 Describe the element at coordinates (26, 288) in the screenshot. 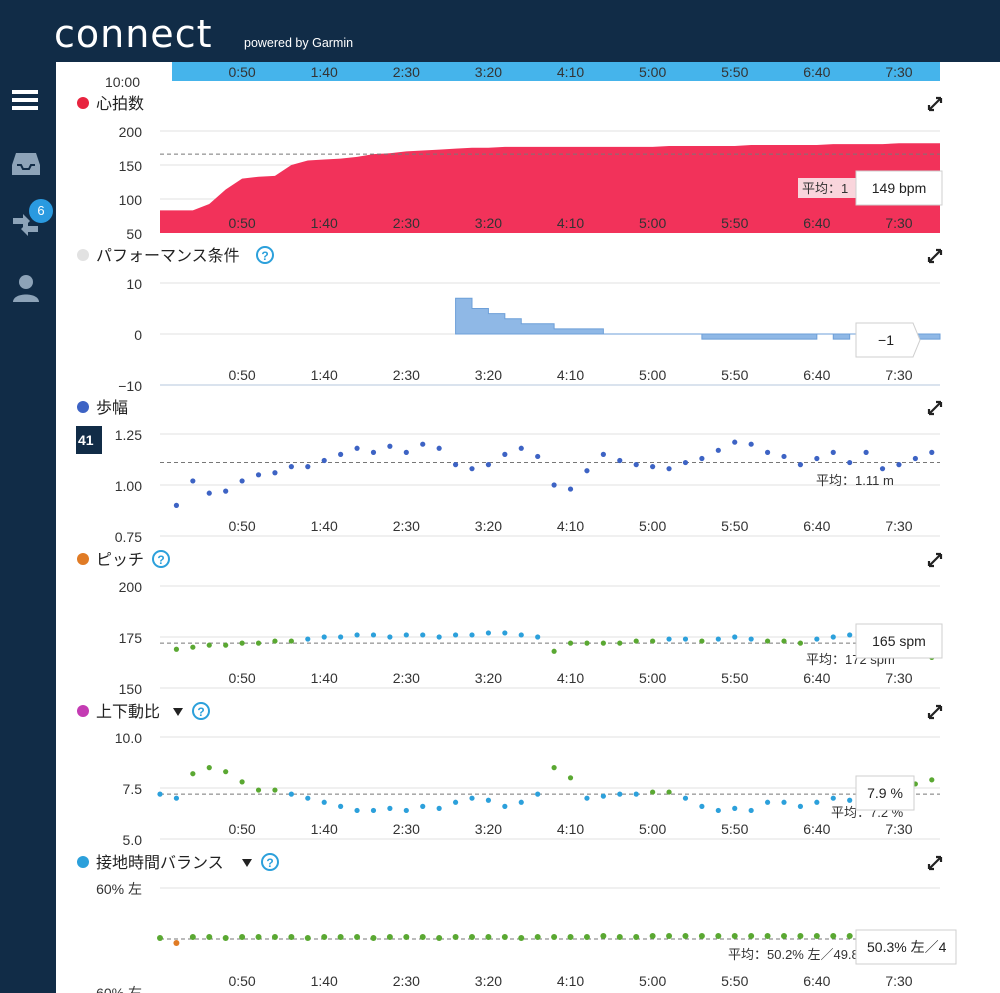

I see `user-profile-icon` at that location.